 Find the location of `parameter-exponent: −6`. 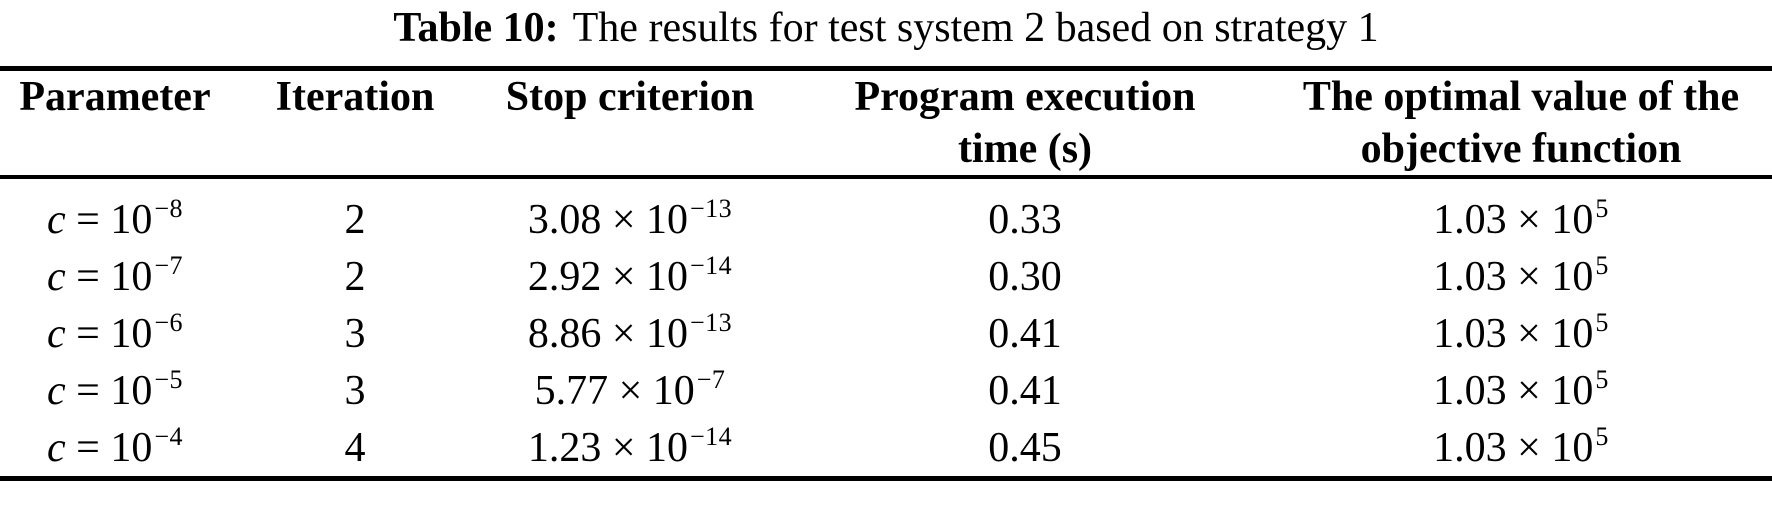

parameter-exponent: −6 is located at coordinates (168, 322).